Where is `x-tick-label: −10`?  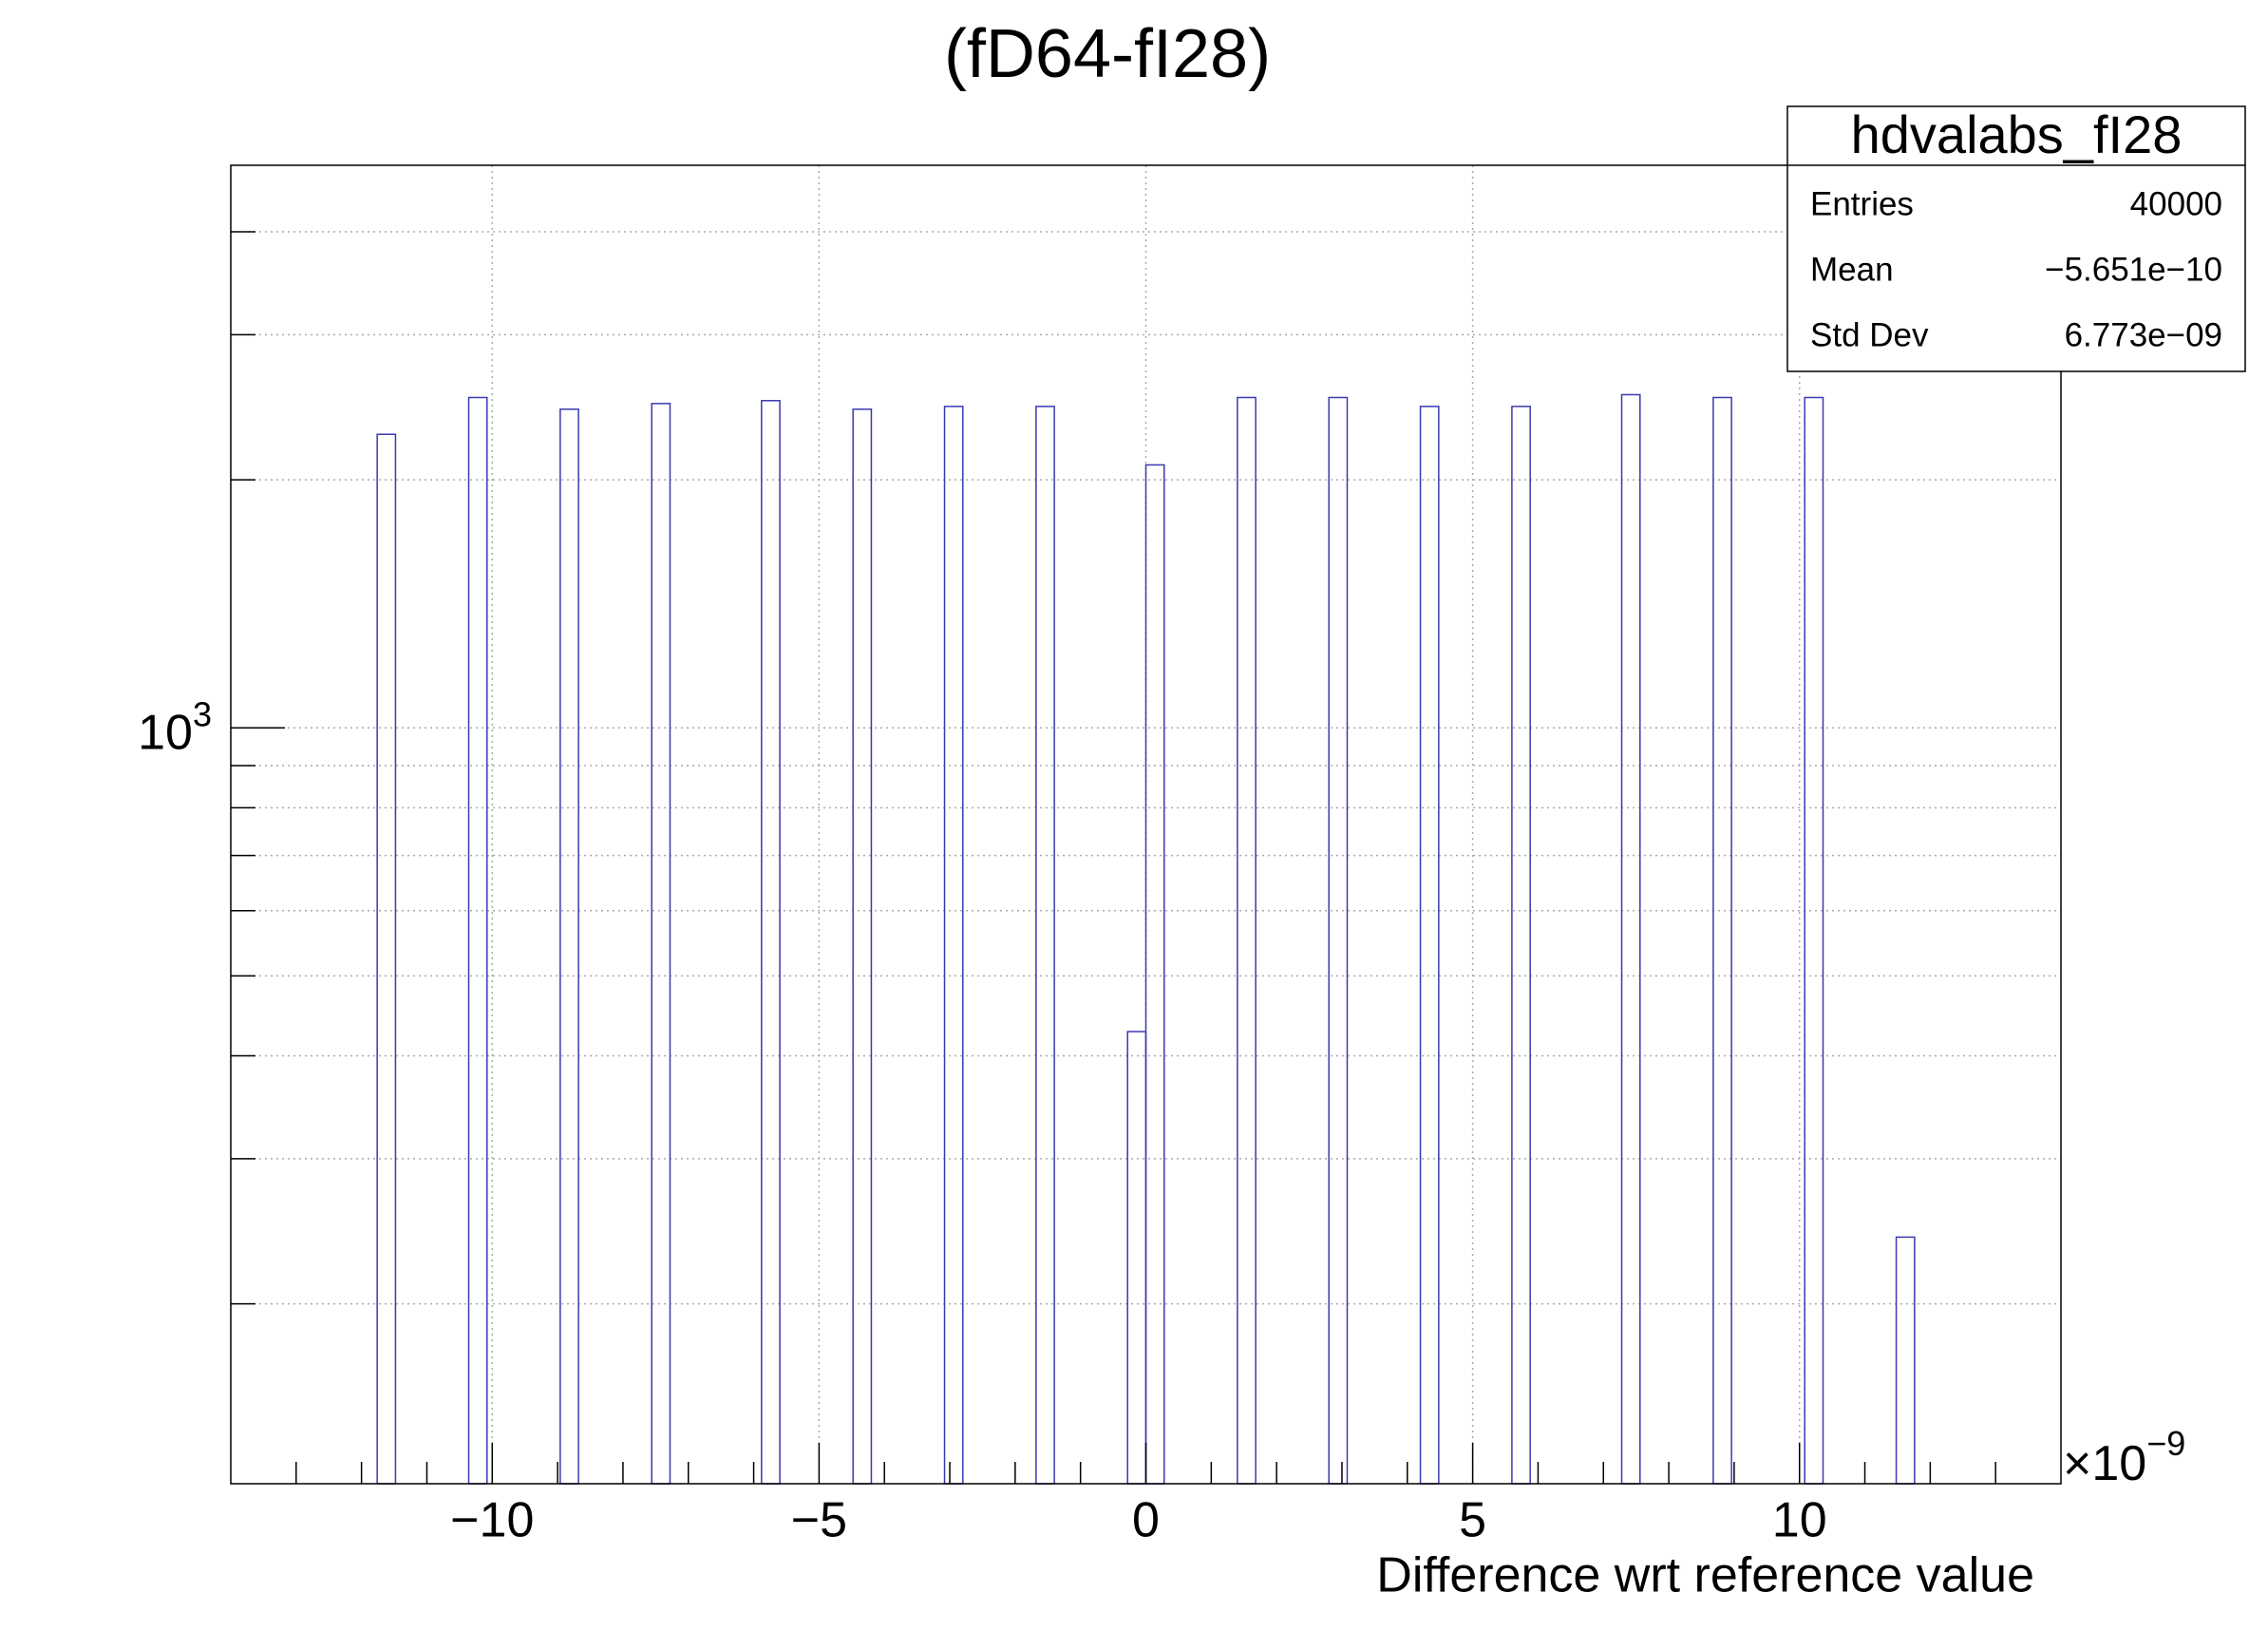
x-tick-label: −10 is located at coordinates (492, 1520).